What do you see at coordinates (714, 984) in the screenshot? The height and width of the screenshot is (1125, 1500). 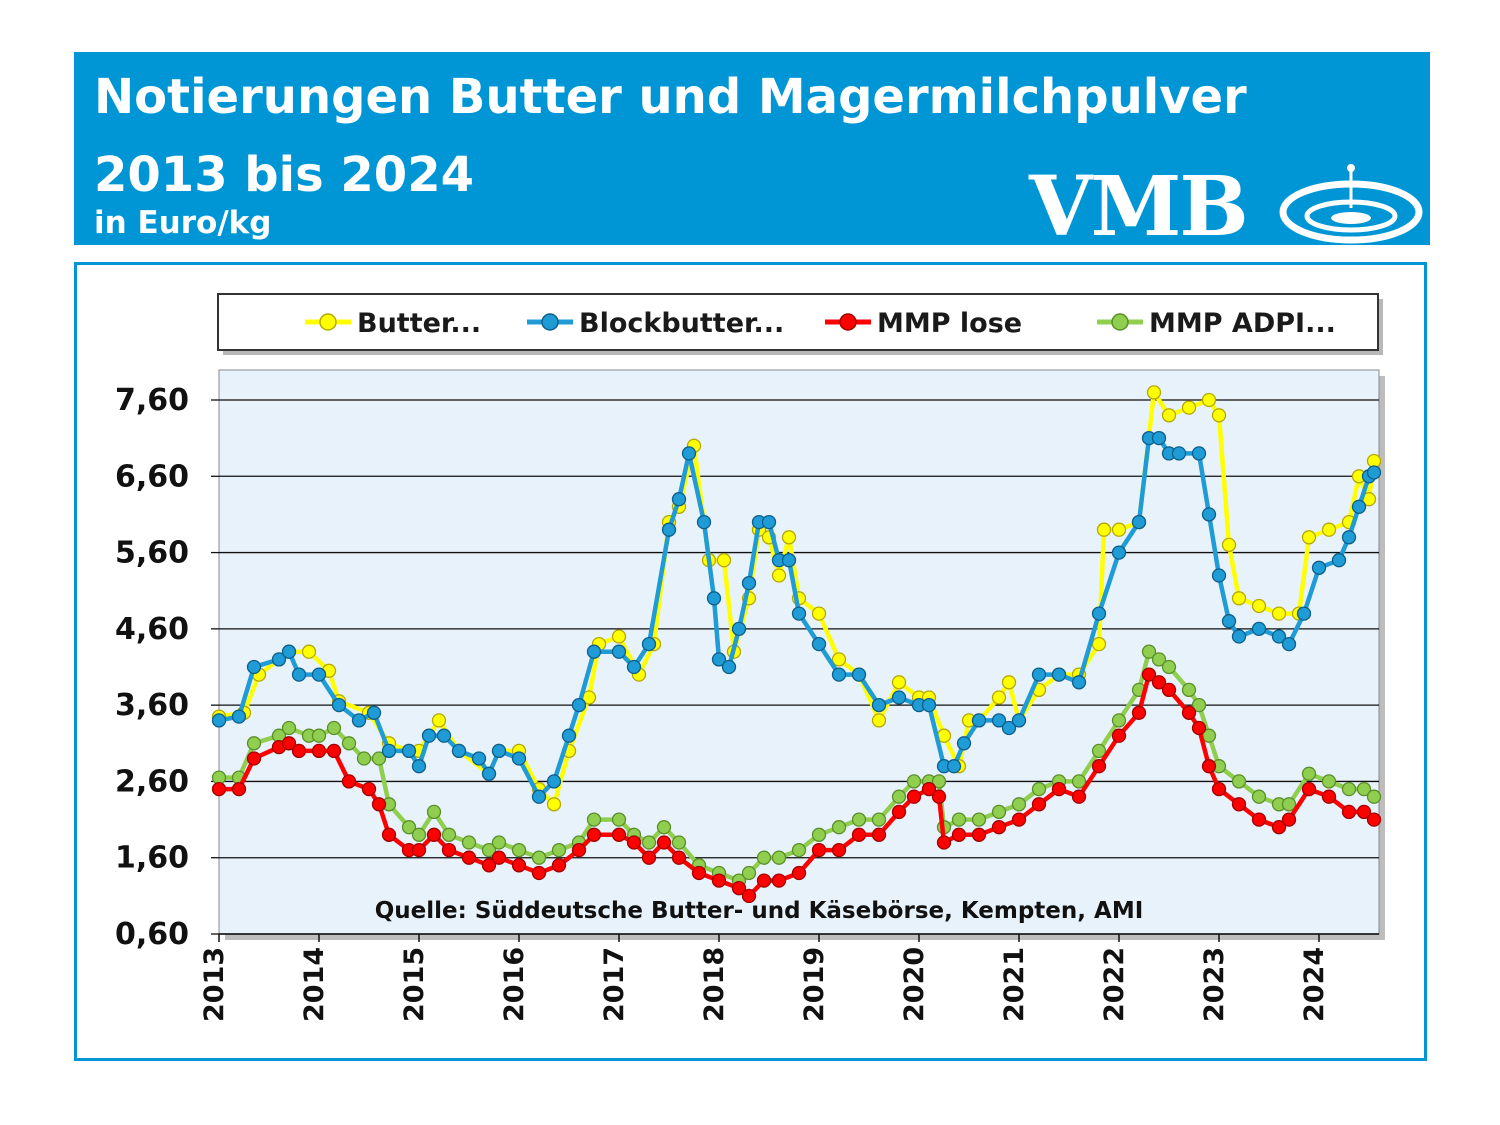 I see `x-tick-label: 2018` at bounding box center [714, 984].